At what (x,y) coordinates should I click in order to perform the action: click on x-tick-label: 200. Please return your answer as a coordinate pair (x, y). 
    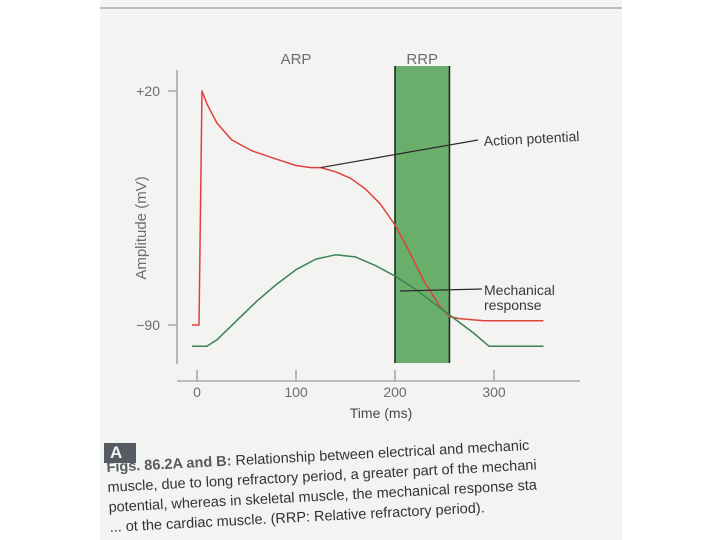
    Looking at the image, I should click on (395, 392).